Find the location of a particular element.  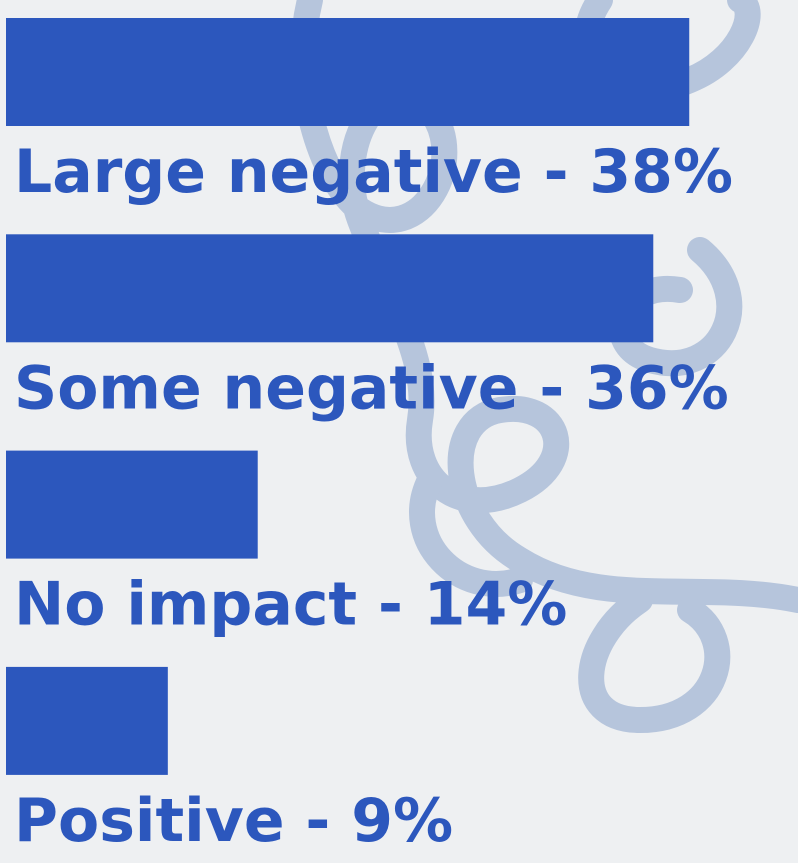

bar-label: Some negative - 36% is located at coordinates (371, 388).